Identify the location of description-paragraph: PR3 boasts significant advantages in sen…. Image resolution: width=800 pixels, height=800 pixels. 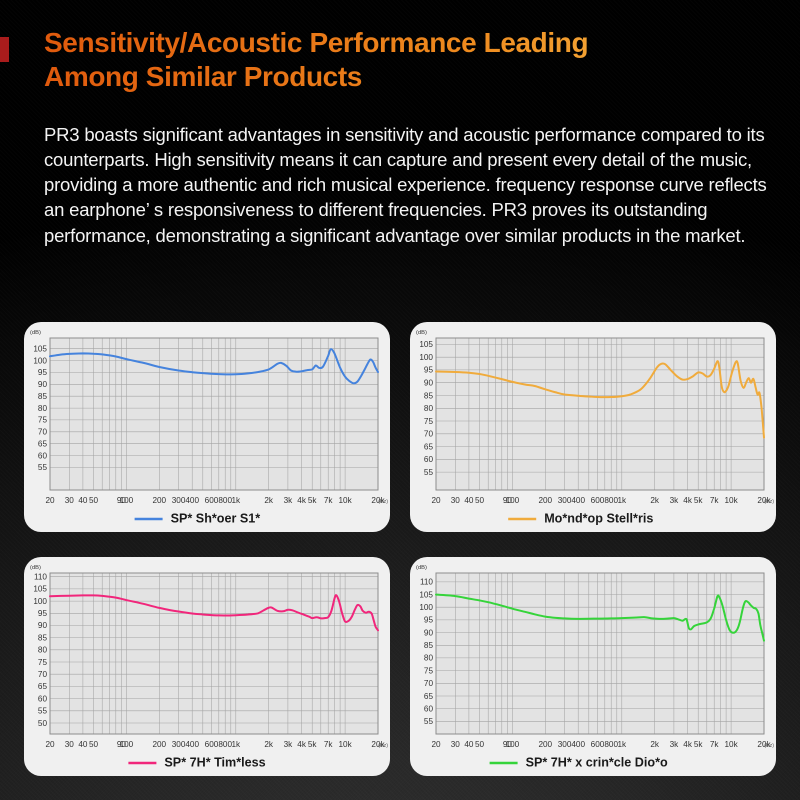
(405, 185).